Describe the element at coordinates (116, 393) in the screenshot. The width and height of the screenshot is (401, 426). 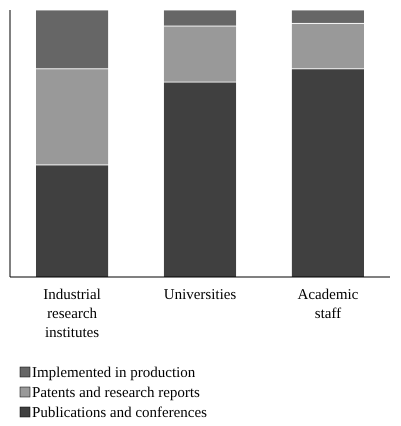
I see `legend-label: Patents and research reports` at that location.